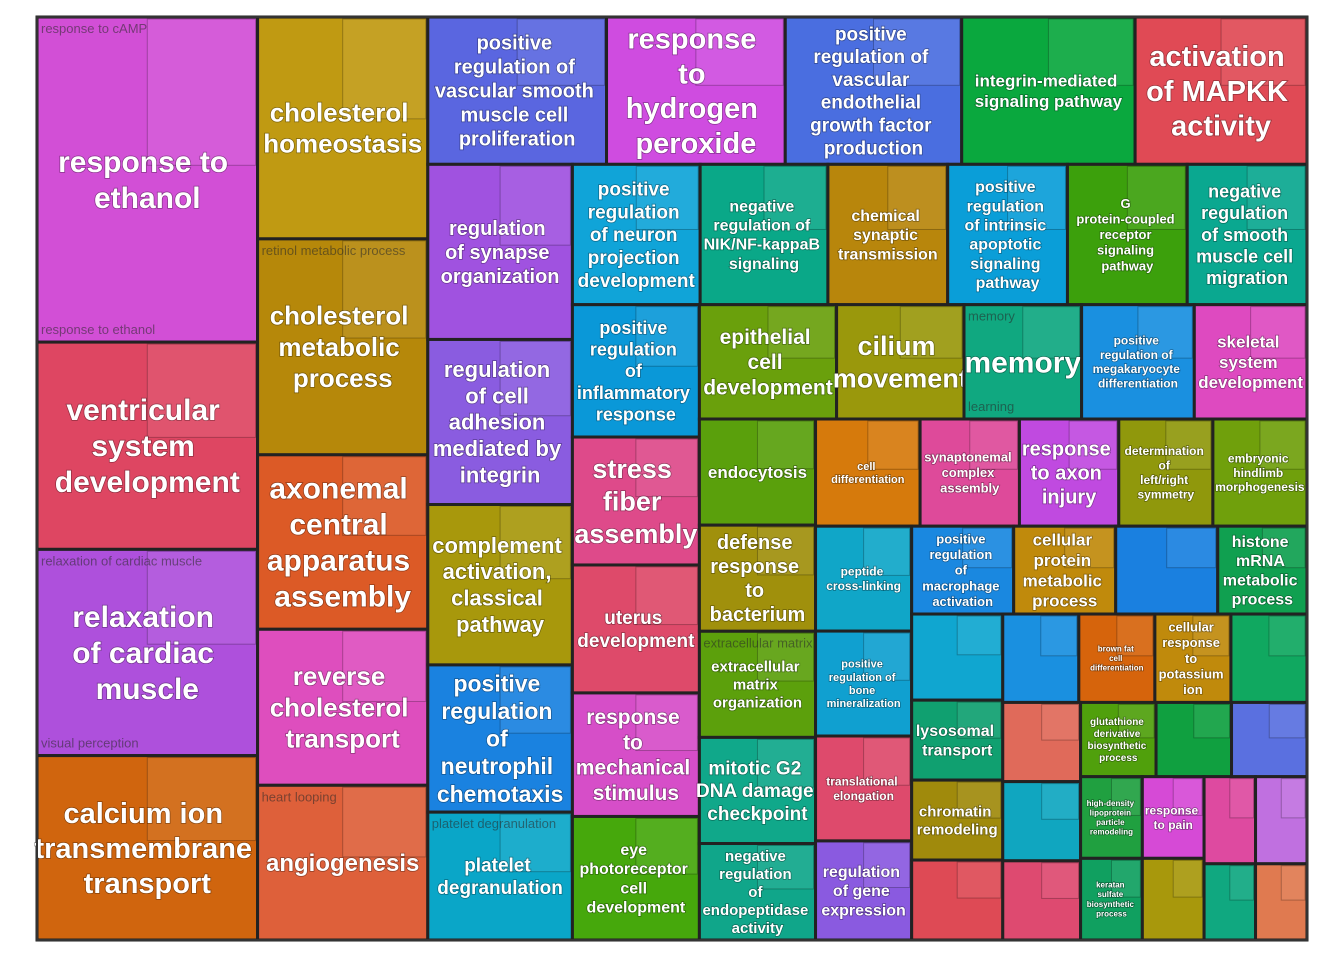 The width and height of the screenshot is (1344, 960). I want to click on tile-label: cellular response to potassium ion, so click(1193, 658).